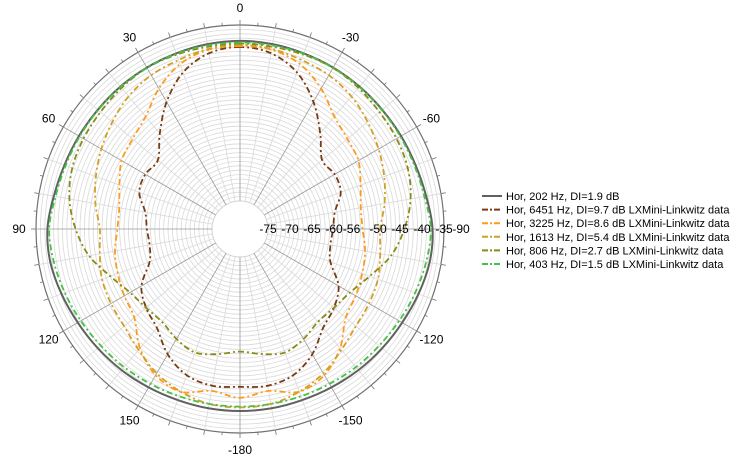  Describe the element at coordinates (130, 38) in the screenshot. I see `angular-tick-label: 30` at that location.